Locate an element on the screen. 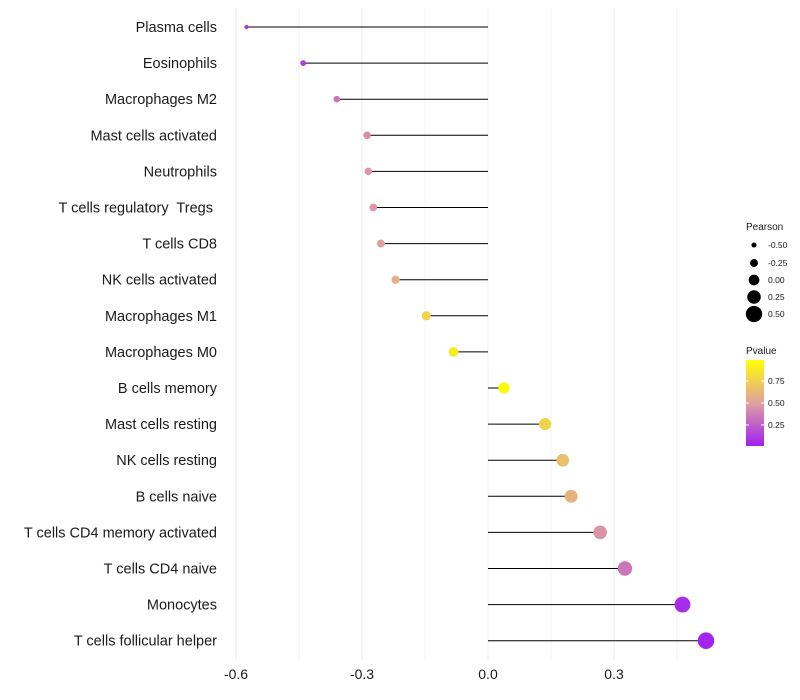 The height and width of the screenshot is (700, 800). size-legend: Pearson -0.50 -0.25 0.00 0.25 0.50 is located at coordinates (766, 272).